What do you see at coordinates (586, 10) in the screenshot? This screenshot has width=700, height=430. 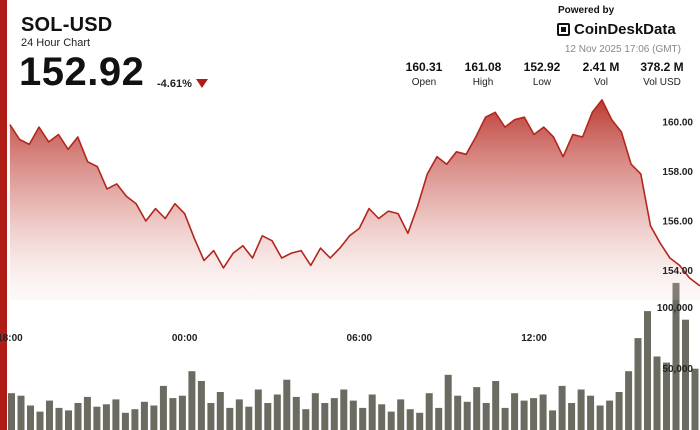 I see `powered-by-label: Powered by` at bounding box center [586, 10].